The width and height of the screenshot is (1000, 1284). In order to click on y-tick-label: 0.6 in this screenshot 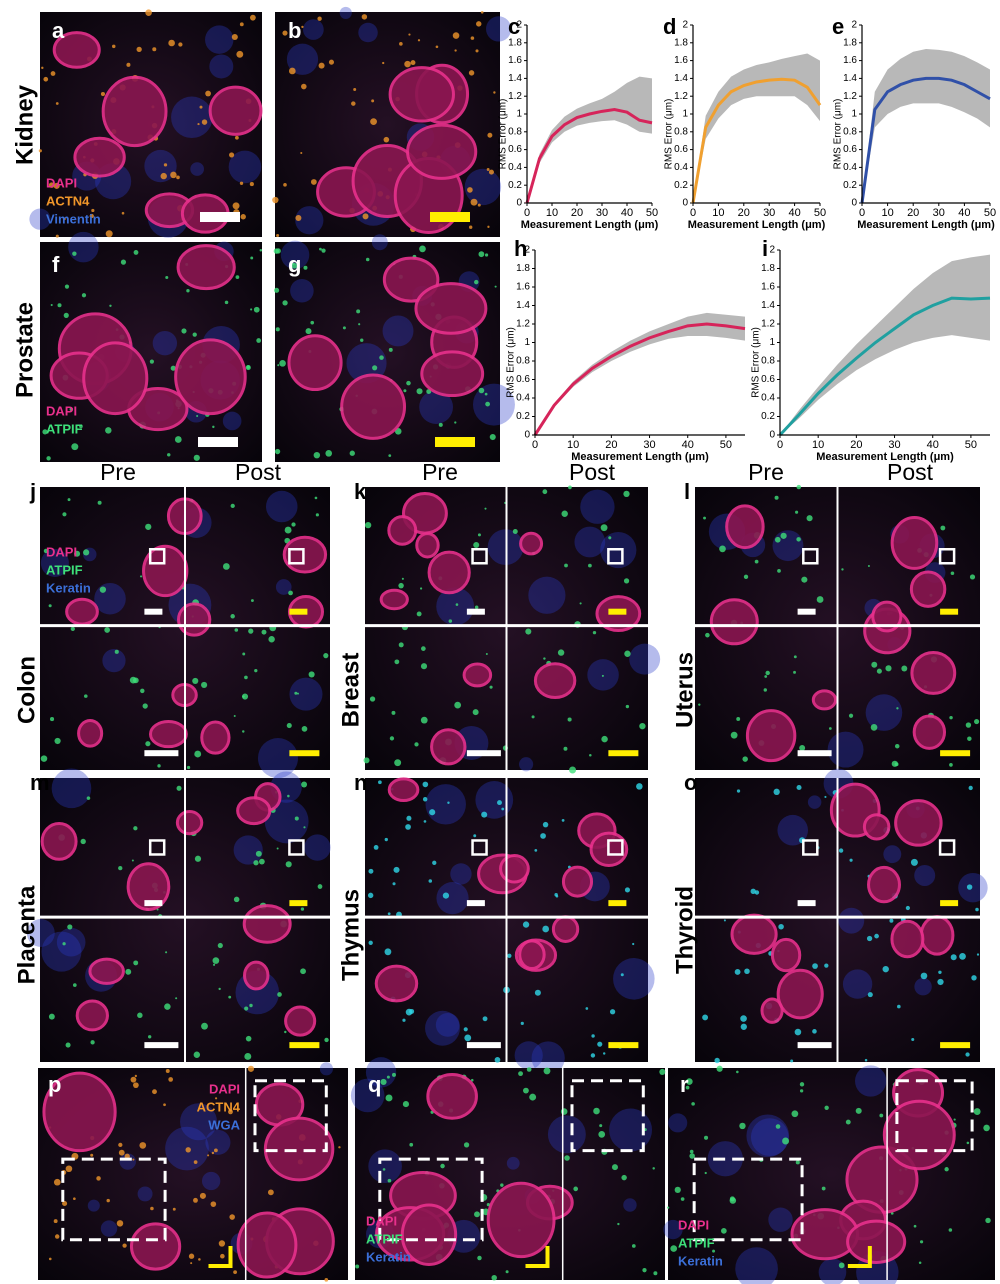, I will do `click(850, 149)`.